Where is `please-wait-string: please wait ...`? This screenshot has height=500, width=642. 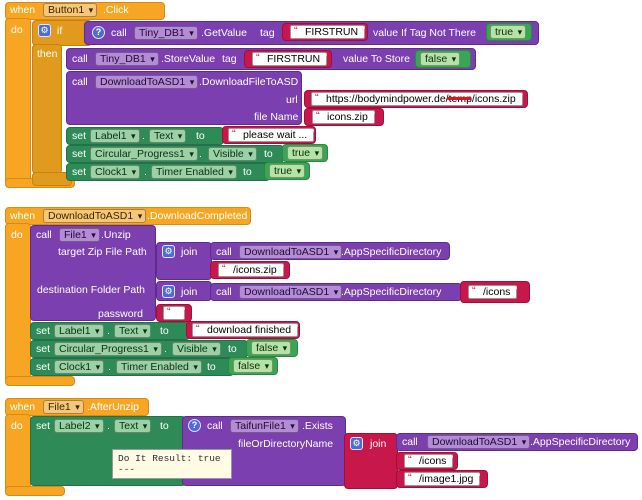
please-wait-string: please wait ... is located at coordinates (271, 135).